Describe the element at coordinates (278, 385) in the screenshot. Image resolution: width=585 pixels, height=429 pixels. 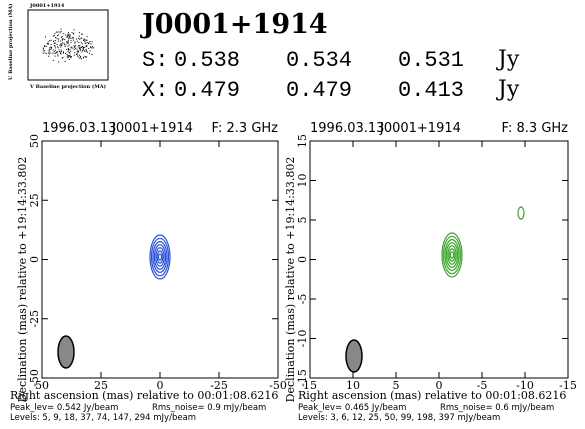
I see `x-tick-label: -50` at that location.